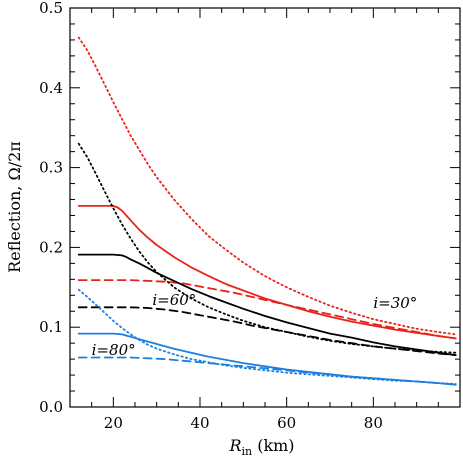 The height and width of the screenshot is (463, 463). What do you see at coordinates (113, 423) in the screenshot?
I see `x-tick-label: 20` at bounding box center [113, 423].